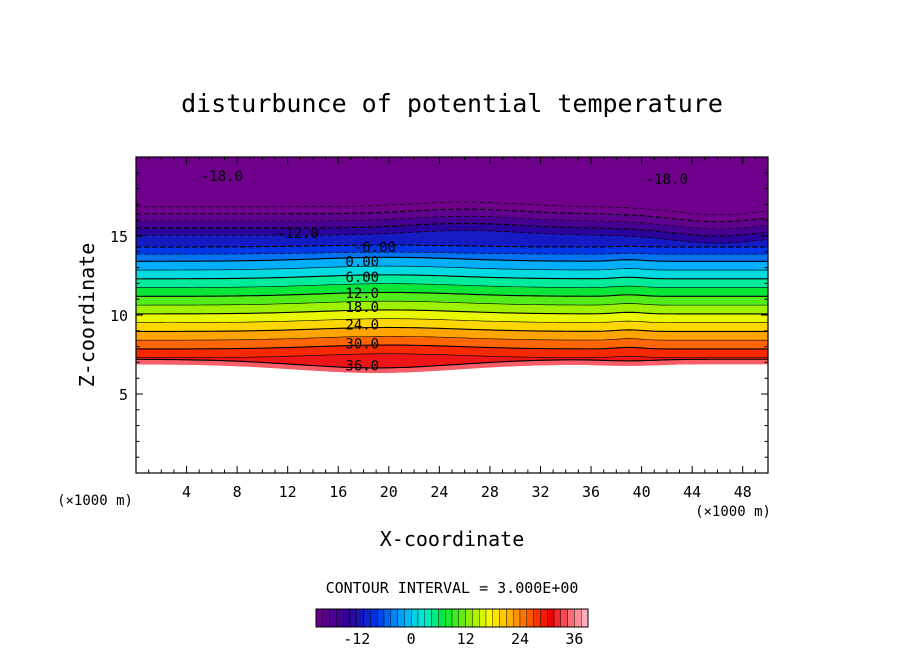 This screenshot has height=654, width=904. I want to click on x-tick-label: 48, so click(743, 492).